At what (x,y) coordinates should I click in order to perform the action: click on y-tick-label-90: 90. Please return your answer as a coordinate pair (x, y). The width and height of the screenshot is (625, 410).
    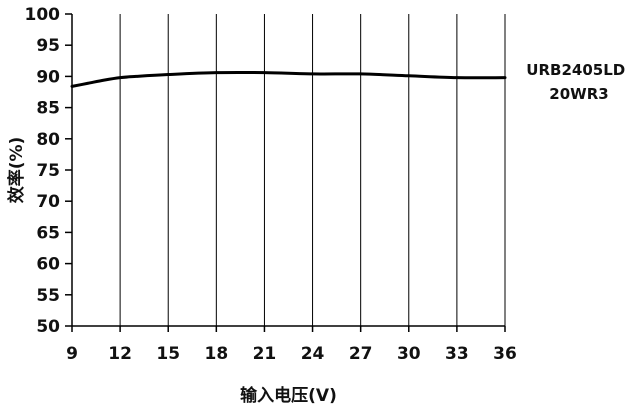
    Looking at the image, I should click on (48, 77).